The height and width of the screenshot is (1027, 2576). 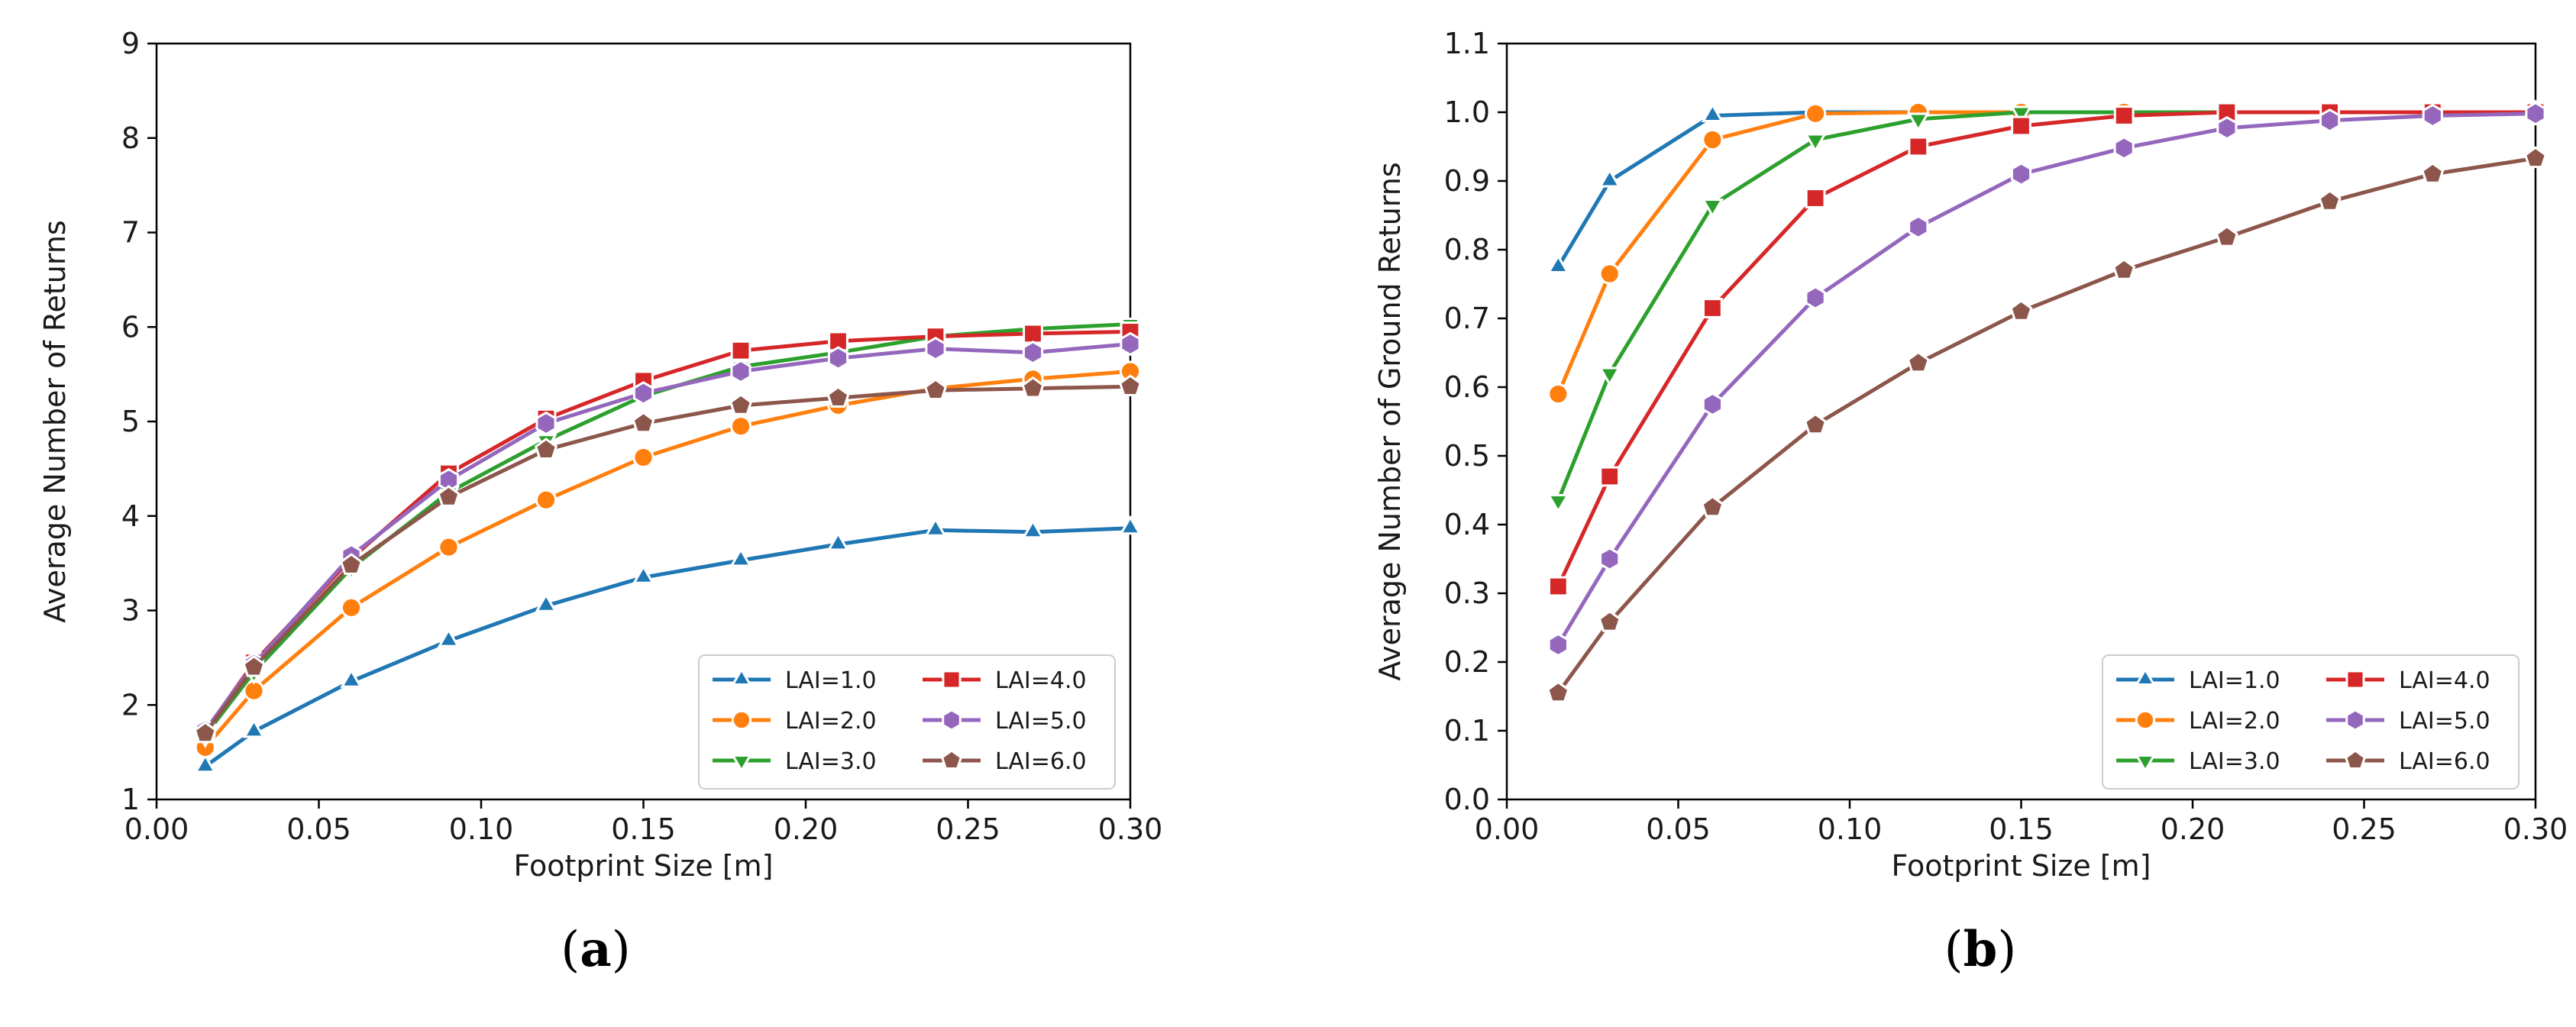 I want to click on y-axis-label: Average Number of Returns, so click(x=55, y=421).